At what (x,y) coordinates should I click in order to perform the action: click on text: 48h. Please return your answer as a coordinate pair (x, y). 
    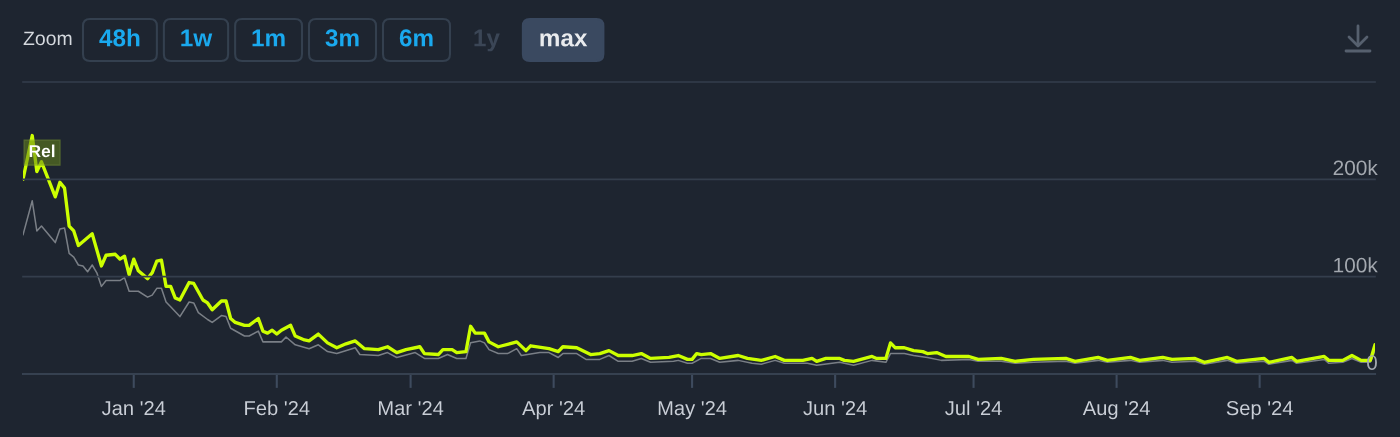
    Looking at the image, I should click on (119, 37).